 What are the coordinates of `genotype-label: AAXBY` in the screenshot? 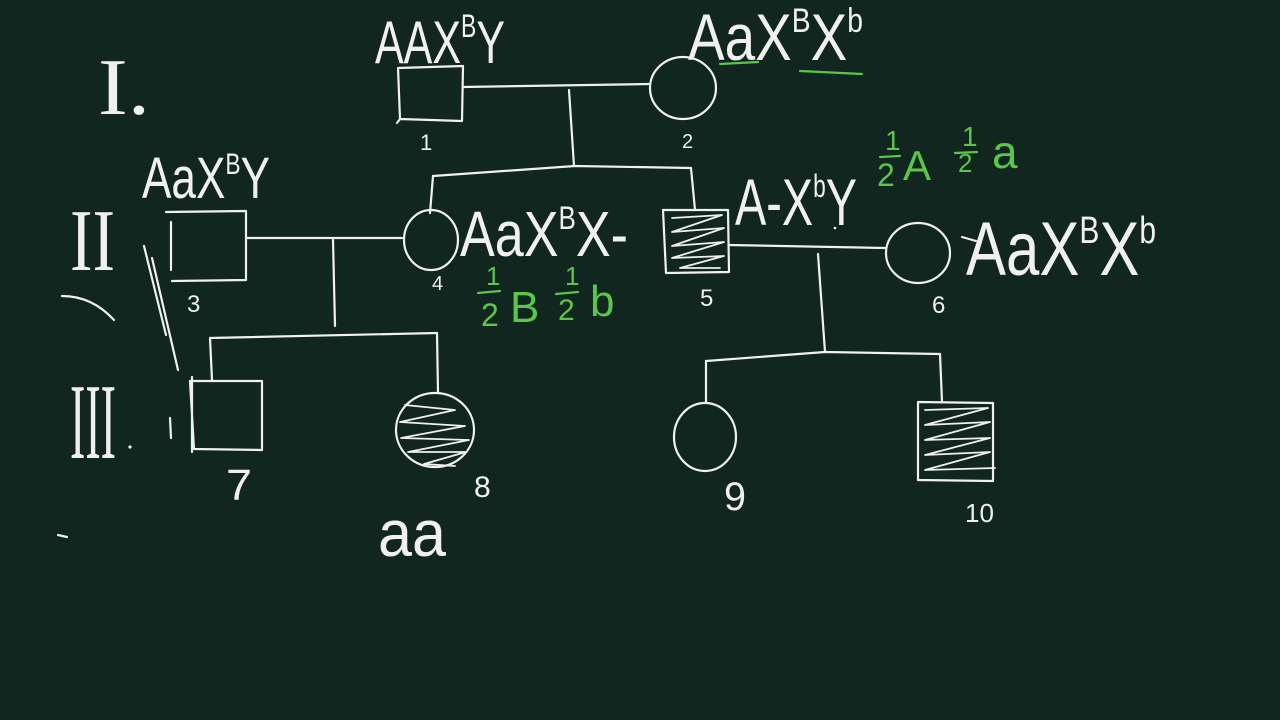 It's located at (440, 42).